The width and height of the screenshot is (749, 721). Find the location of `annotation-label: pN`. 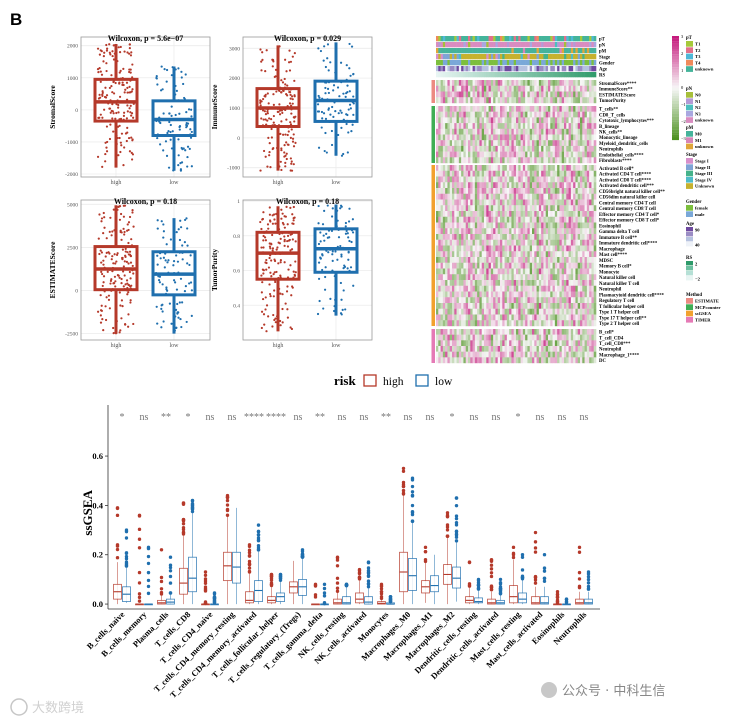

annotation-label: pN is located at coordinates (602, 46).